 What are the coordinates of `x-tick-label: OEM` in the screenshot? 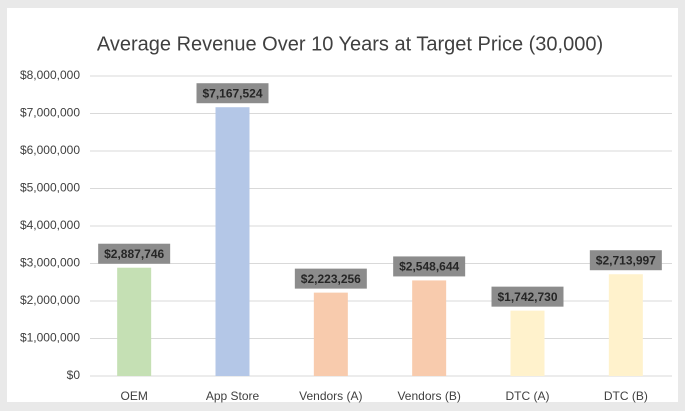 It's located at (133, 396).